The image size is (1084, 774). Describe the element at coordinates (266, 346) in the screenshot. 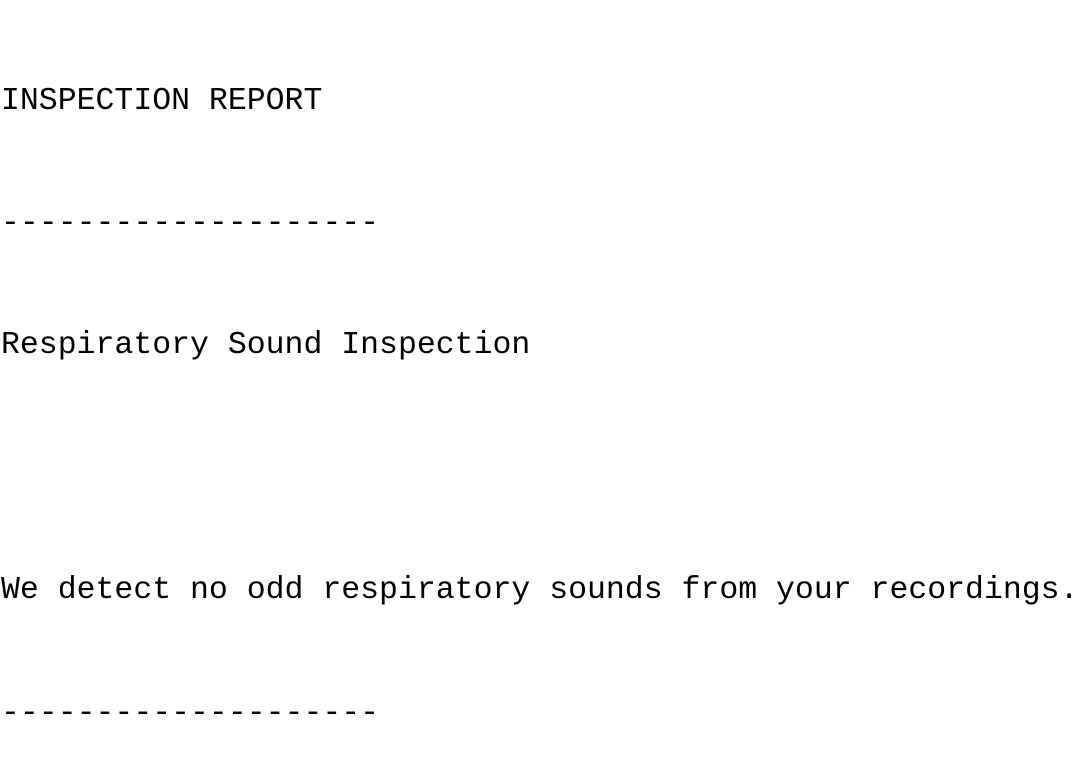

I see `section-heading: Respiratory Sound Inspection` at that location.